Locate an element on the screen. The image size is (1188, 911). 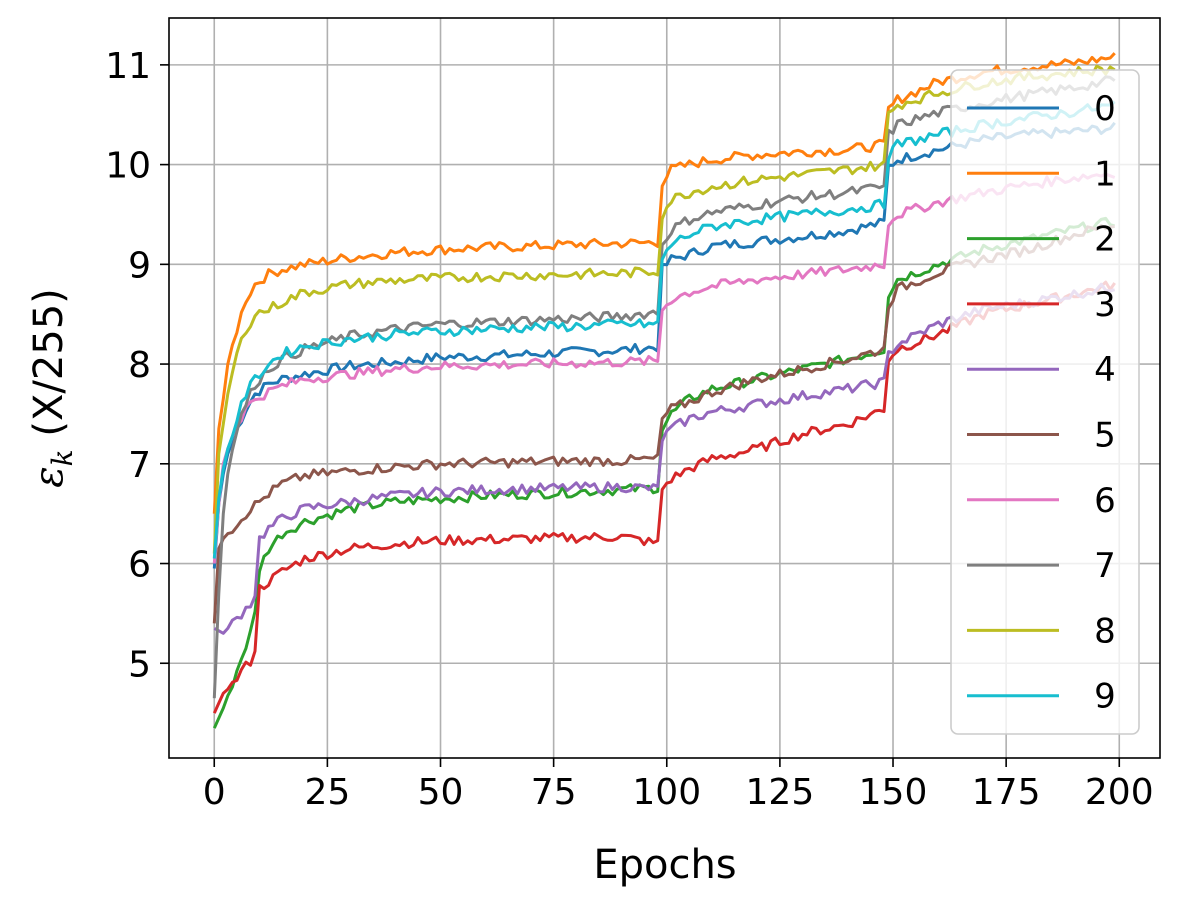
y-axis-label: εk (X/255) is located at coordinates (52, 388).